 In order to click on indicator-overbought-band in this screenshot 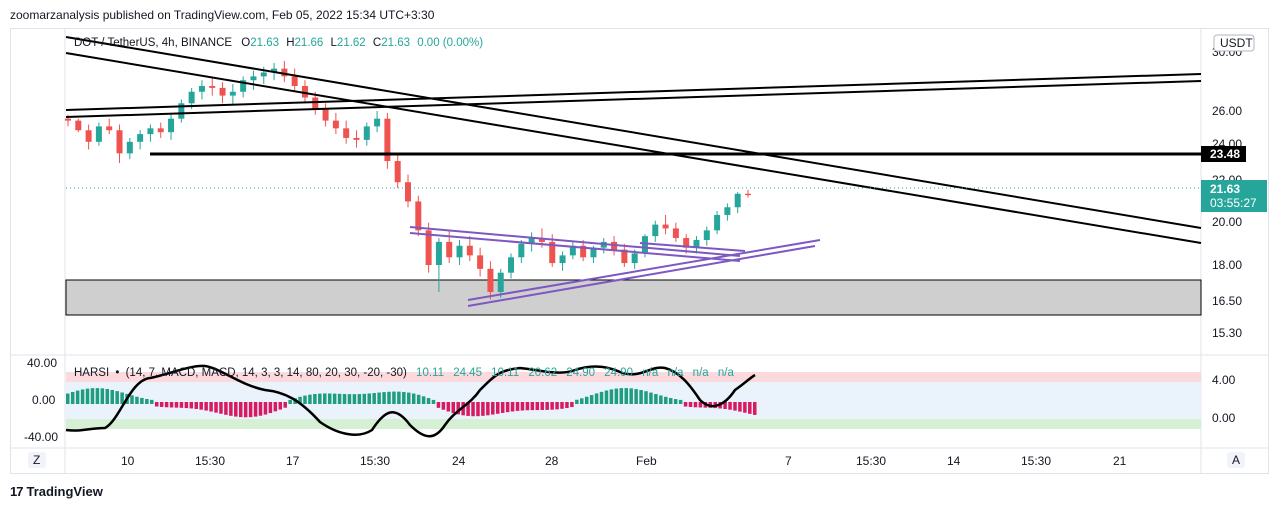, I will do `click(633, 377)`.